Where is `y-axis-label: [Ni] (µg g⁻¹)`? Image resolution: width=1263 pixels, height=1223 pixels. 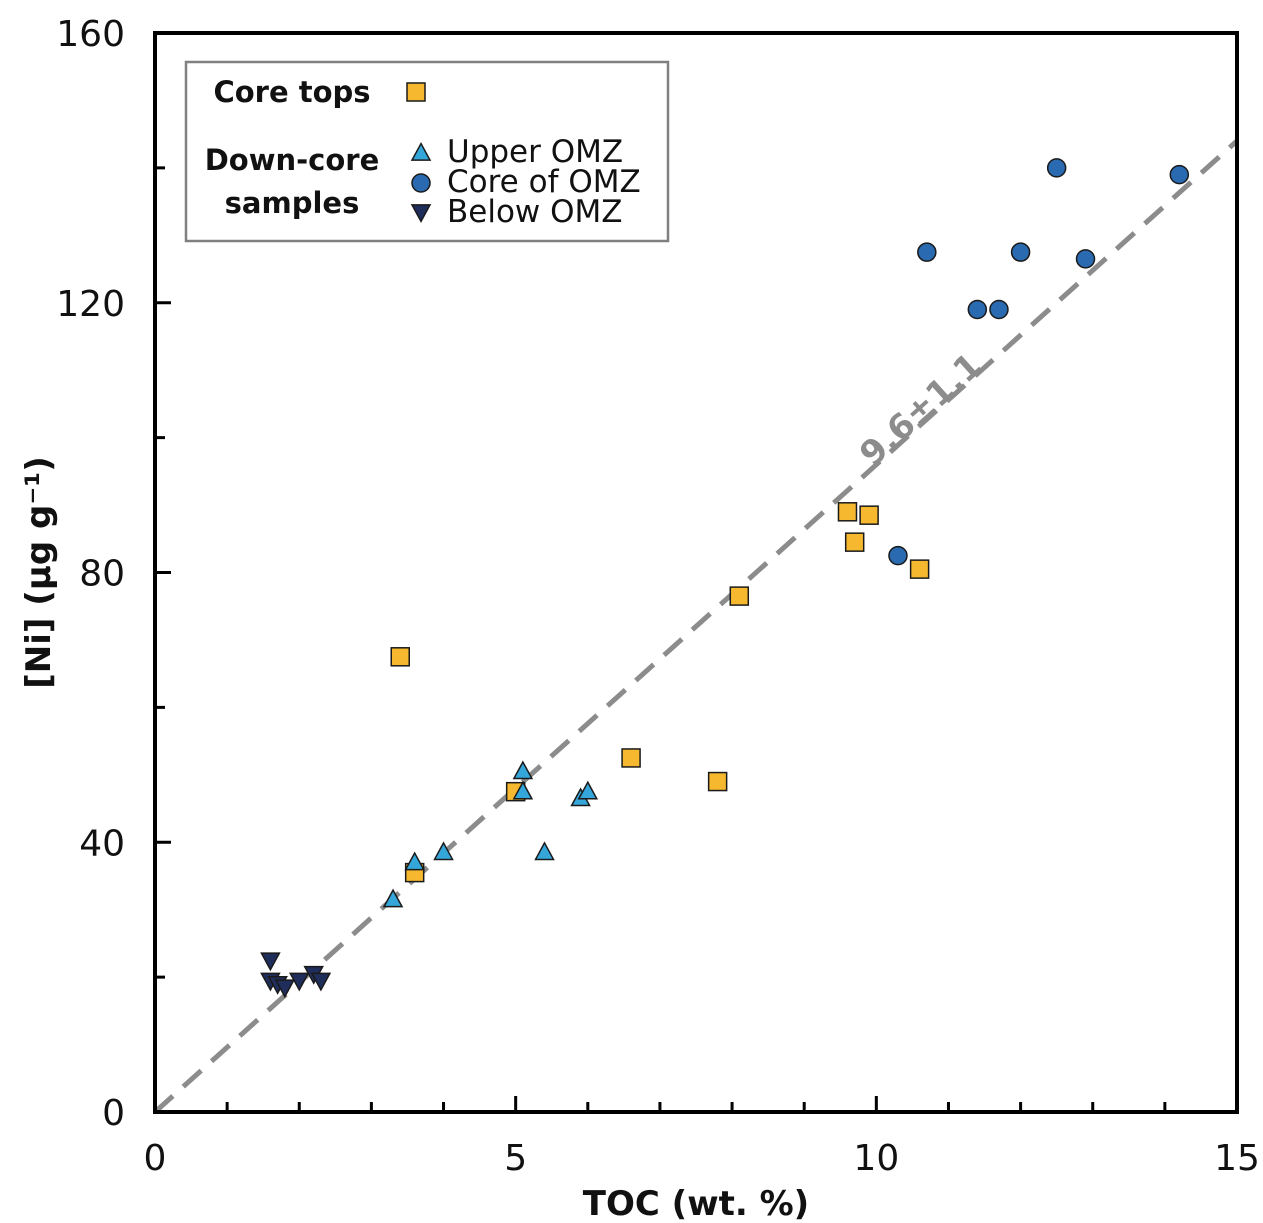 y-axis-label: [Ni] (µg g⁻¹) is located at coordinates (39, 572).